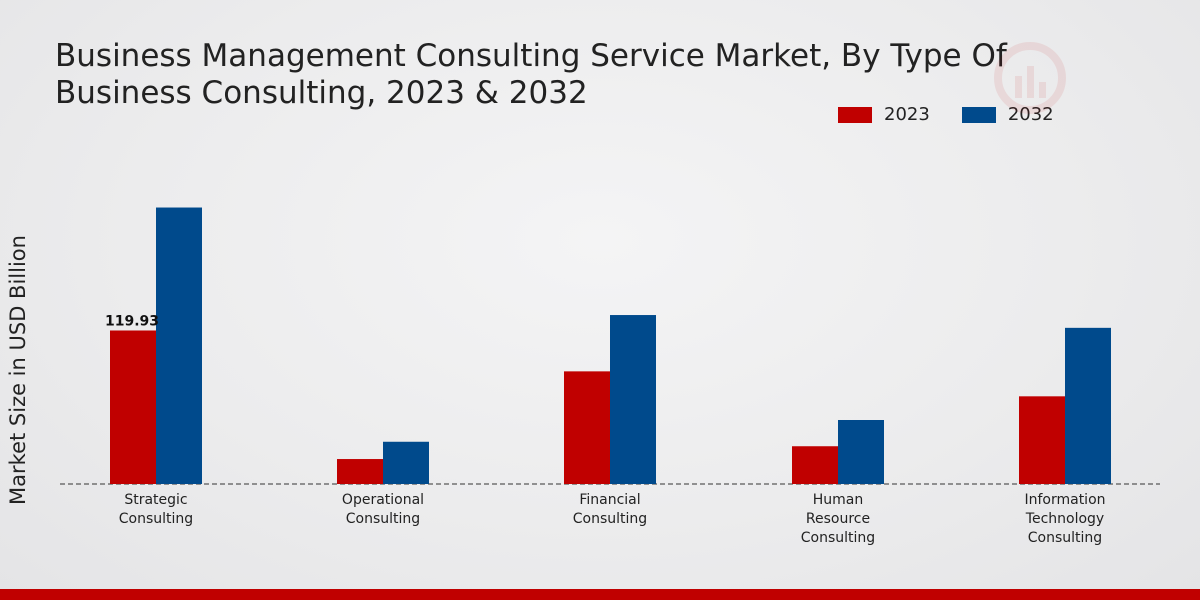  Describe the element at coordinates (156, 510) in the screenshot. I see `x-tick-label-0: Strategic Consulting` at that location.